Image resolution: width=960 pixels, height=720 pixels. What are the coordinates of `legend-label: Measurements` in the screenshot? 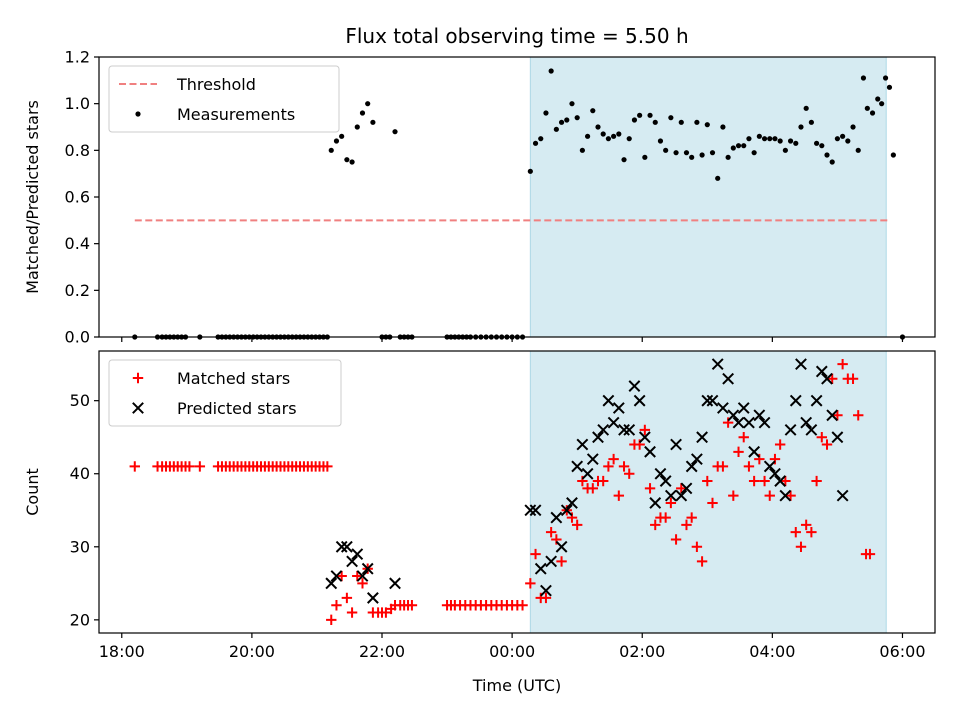 It's located at (236, 114).